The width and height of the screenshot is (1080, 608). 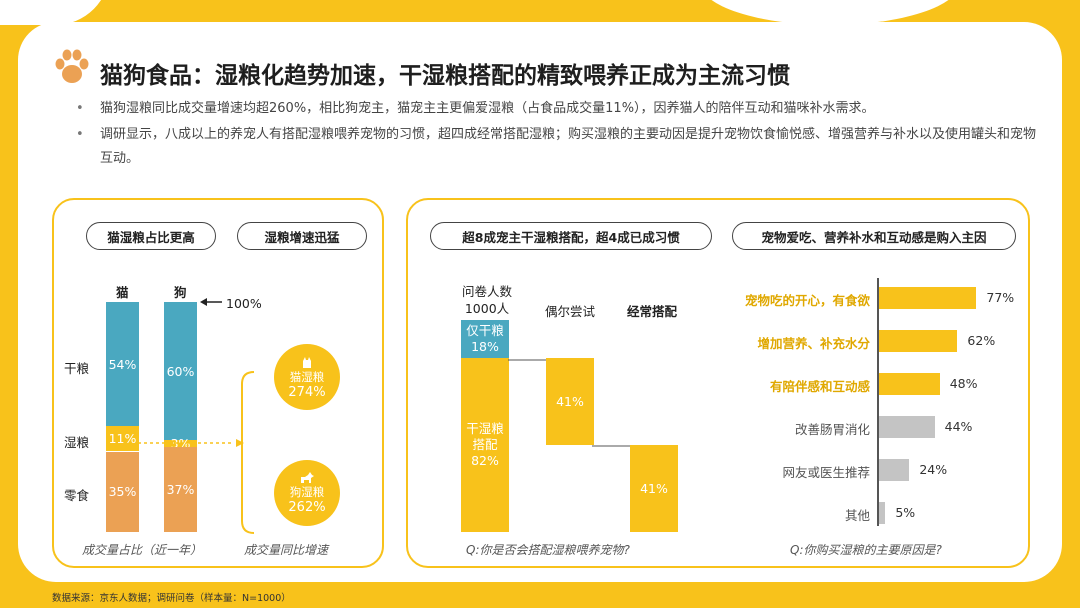 What do you see at coordinates (122, 439) in the screenshot?
I see `stack-segment: 11%` at bounding box center [122, 439].